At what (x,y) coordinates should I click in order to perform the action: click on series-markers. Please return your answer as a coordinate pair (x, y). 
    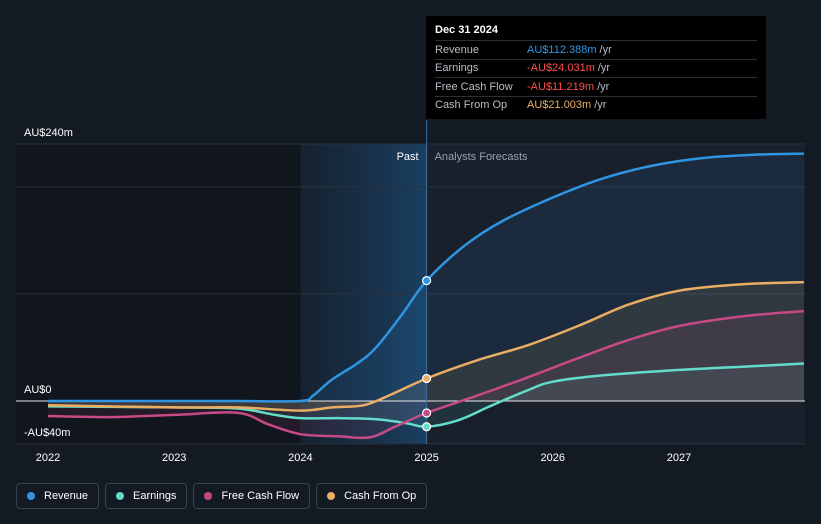
    Looking at the image, I should click on (427, 354).